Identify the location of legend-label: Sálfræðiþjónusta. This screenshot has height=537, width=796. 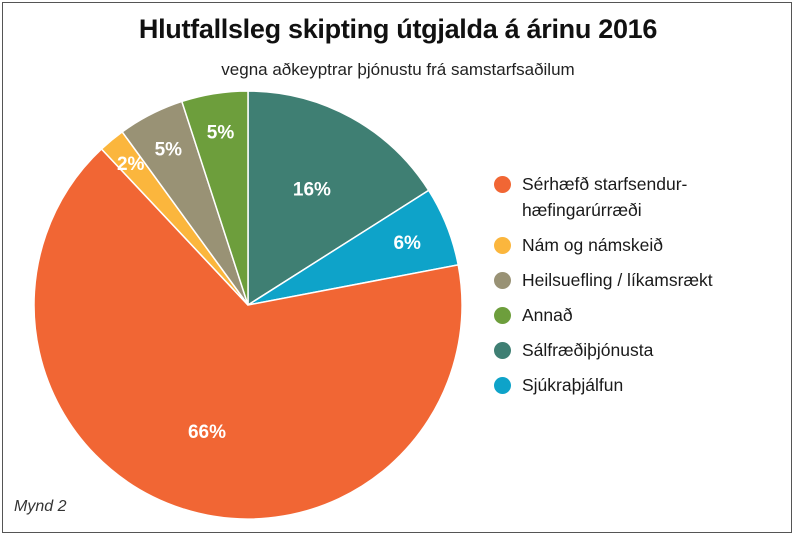
(588, 350).